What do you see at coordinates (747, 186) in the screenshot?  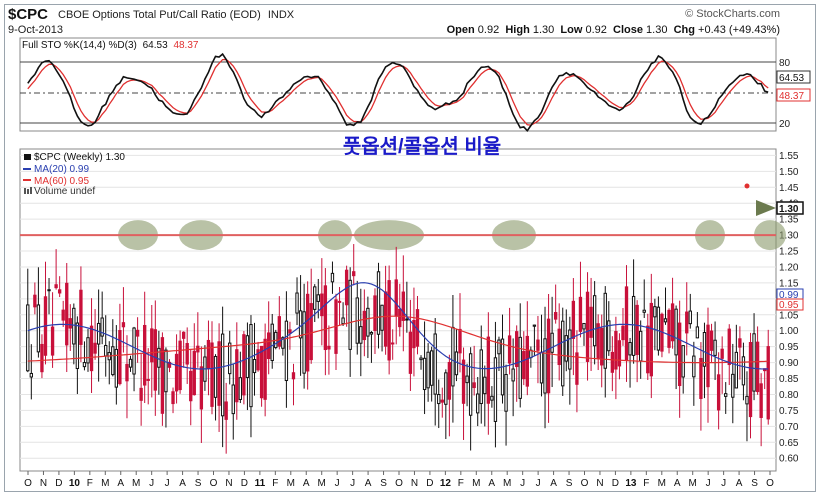 I see `marker-dot` at bounding box center [747, 186].